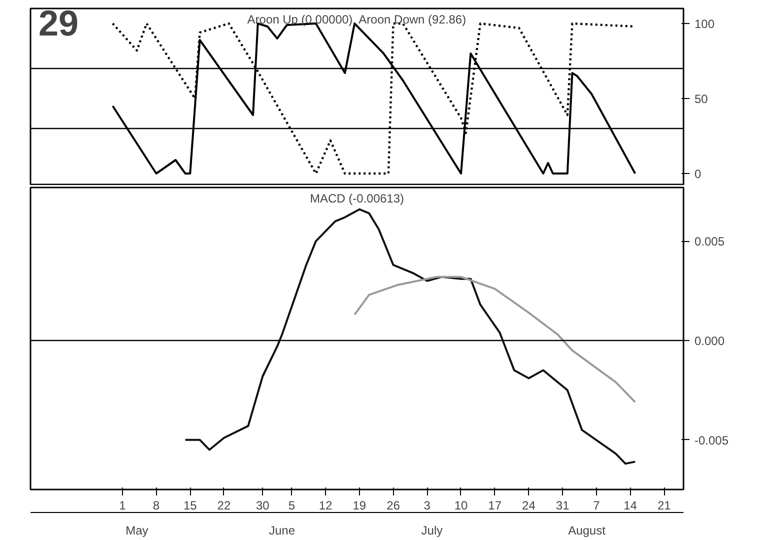  I want to click on x-tick-label: 19, so click(359, 505).